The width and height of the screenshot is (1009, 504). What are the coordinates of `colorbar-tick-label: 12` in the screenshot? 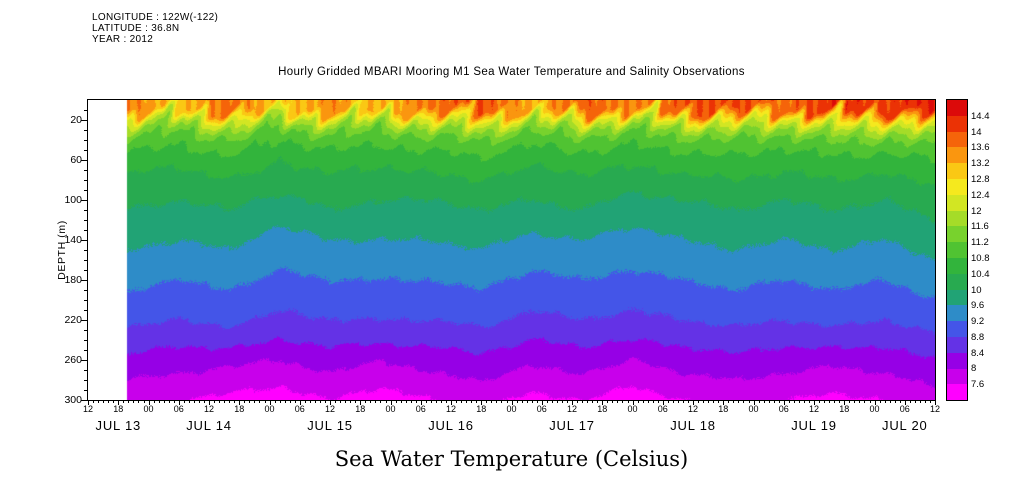 It's located at (976, 211).